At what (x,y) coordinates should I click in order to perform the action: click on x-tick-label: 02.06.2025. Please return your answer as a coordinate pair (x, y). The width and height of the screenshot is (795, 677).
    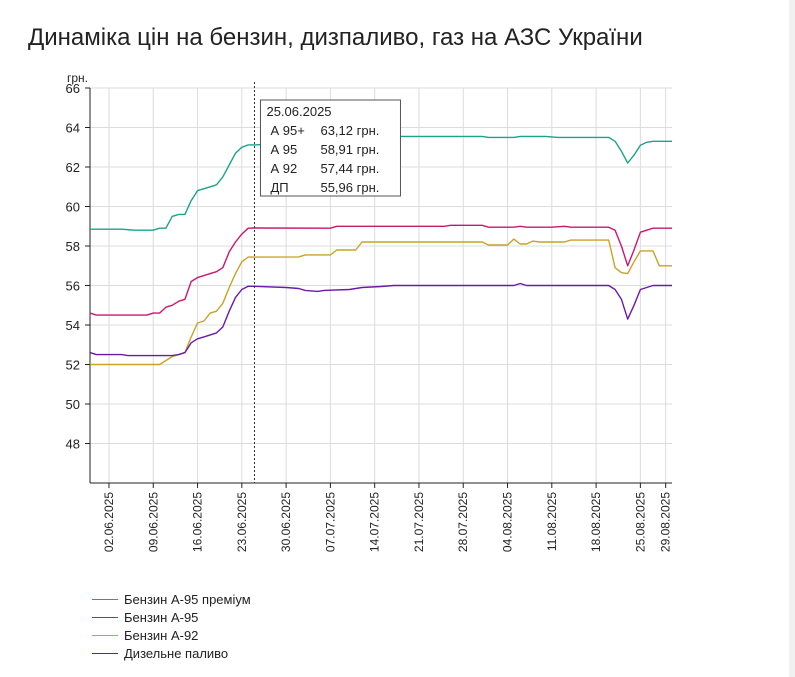
    Looking at the image, I should click on (109, 522).